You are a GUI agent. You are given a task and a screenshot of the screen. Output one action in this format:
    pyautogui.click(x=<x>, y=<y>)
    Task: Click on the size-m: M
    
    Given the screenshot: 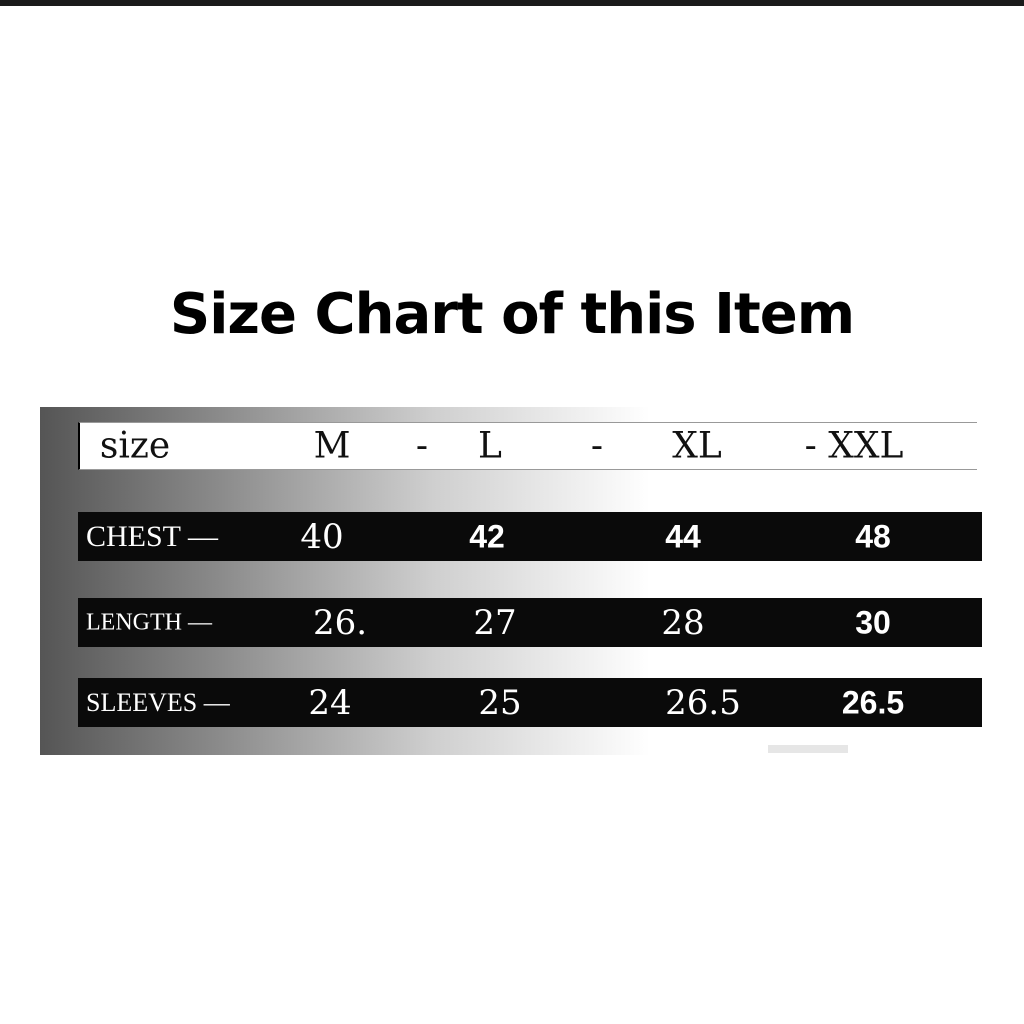 What is the action you would take?
    pyautogui.click(x=332, y=446)
    